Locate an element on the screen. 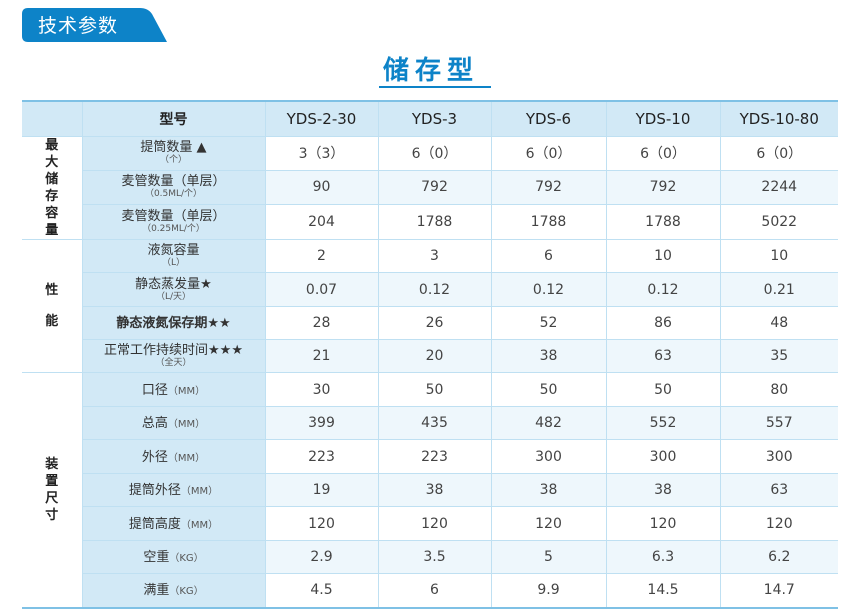 The height and width of the screenshot is (612, 841). model-name: YDS-6 is located at coordinates (548, 119).